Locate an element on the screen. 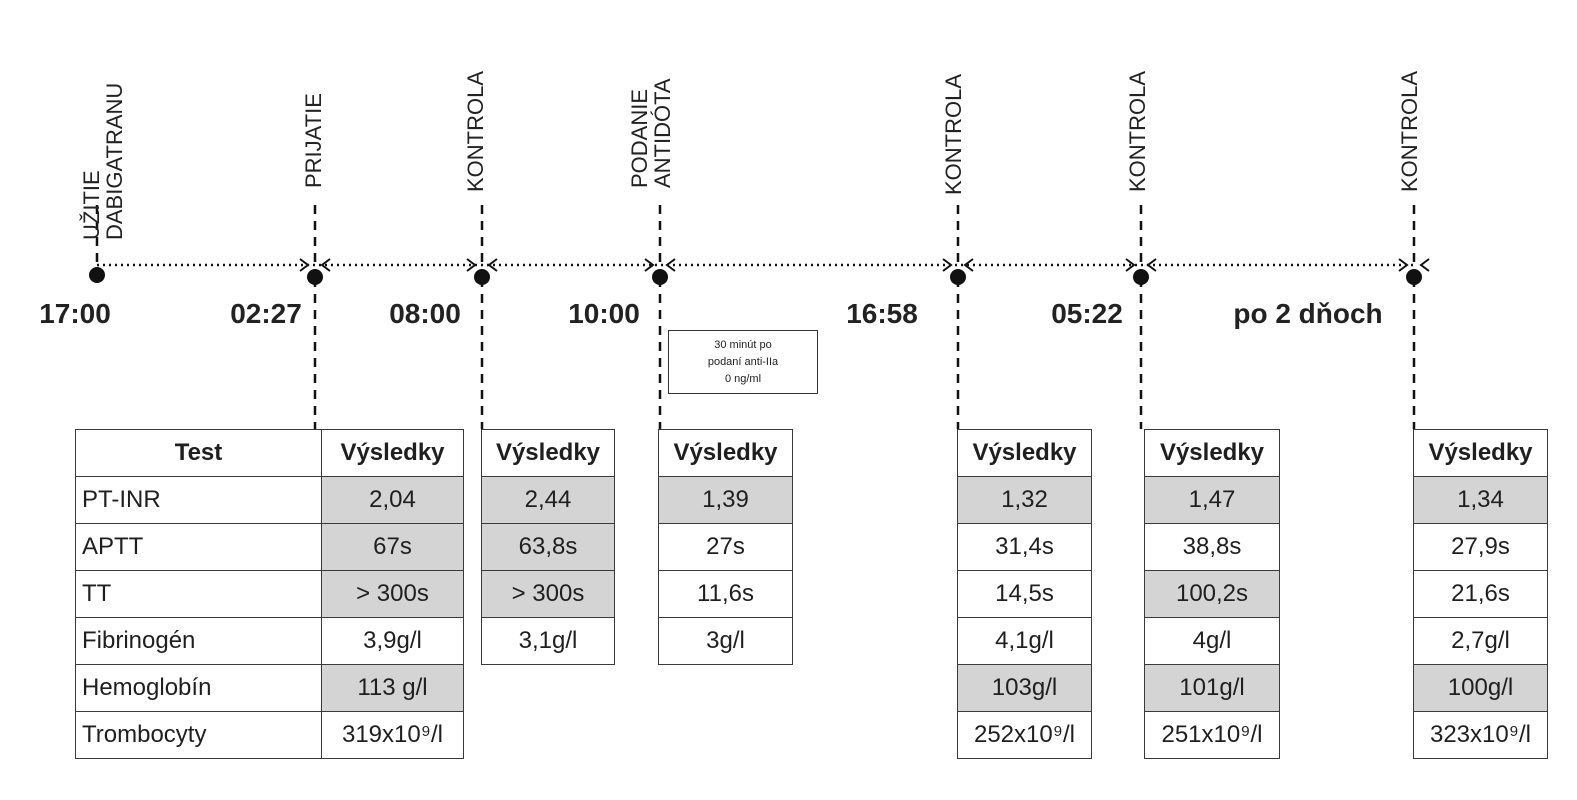  table-row: 3g/l is located at coordinates (725, 641).